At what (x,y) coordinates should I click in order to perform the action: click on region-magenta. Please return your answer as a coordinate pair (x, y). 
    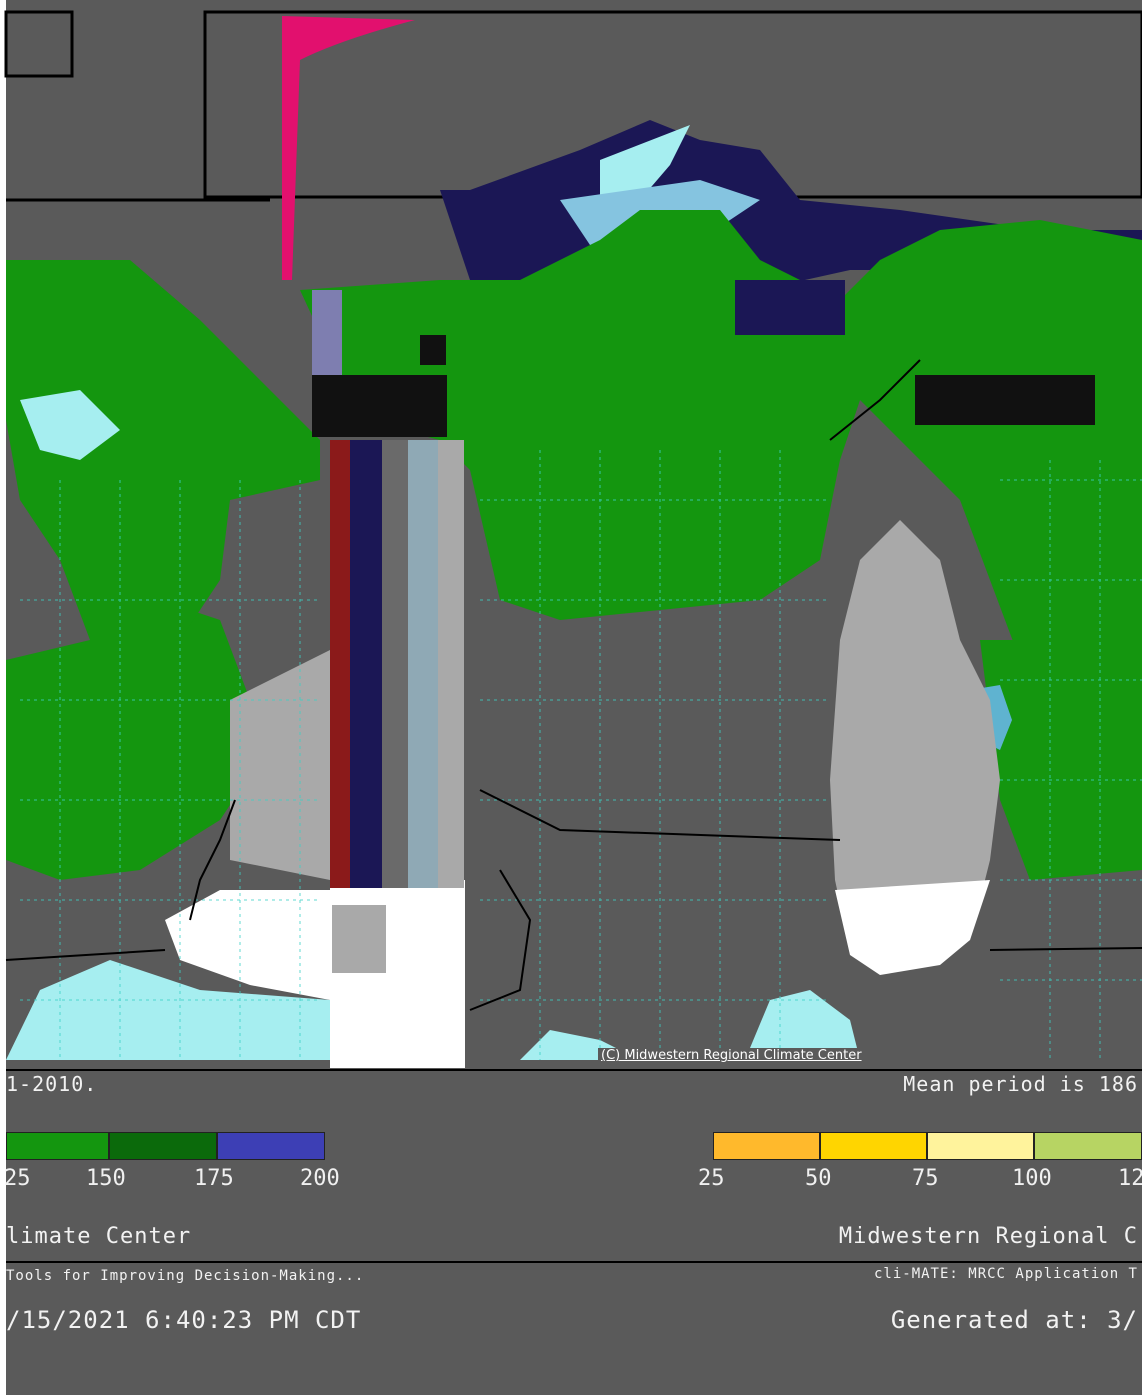
    Looking at the image, I should click on (348, 148).